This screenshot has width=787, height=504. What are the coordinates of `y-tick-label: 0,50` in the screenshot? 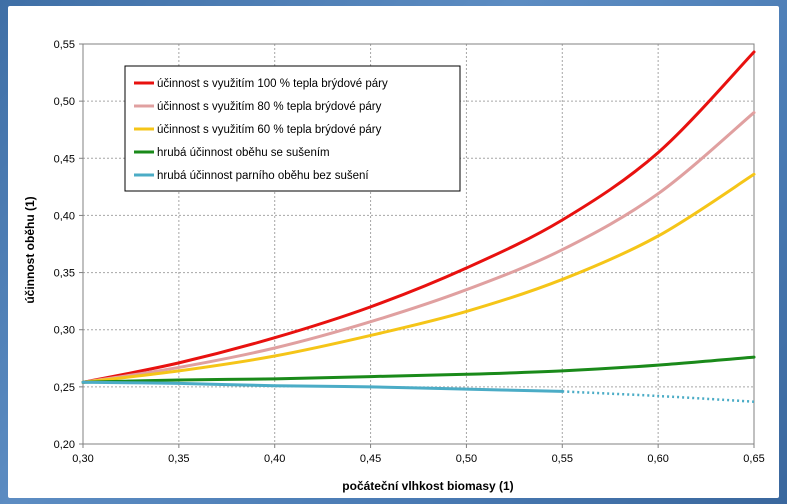 It's located at (64, 102).